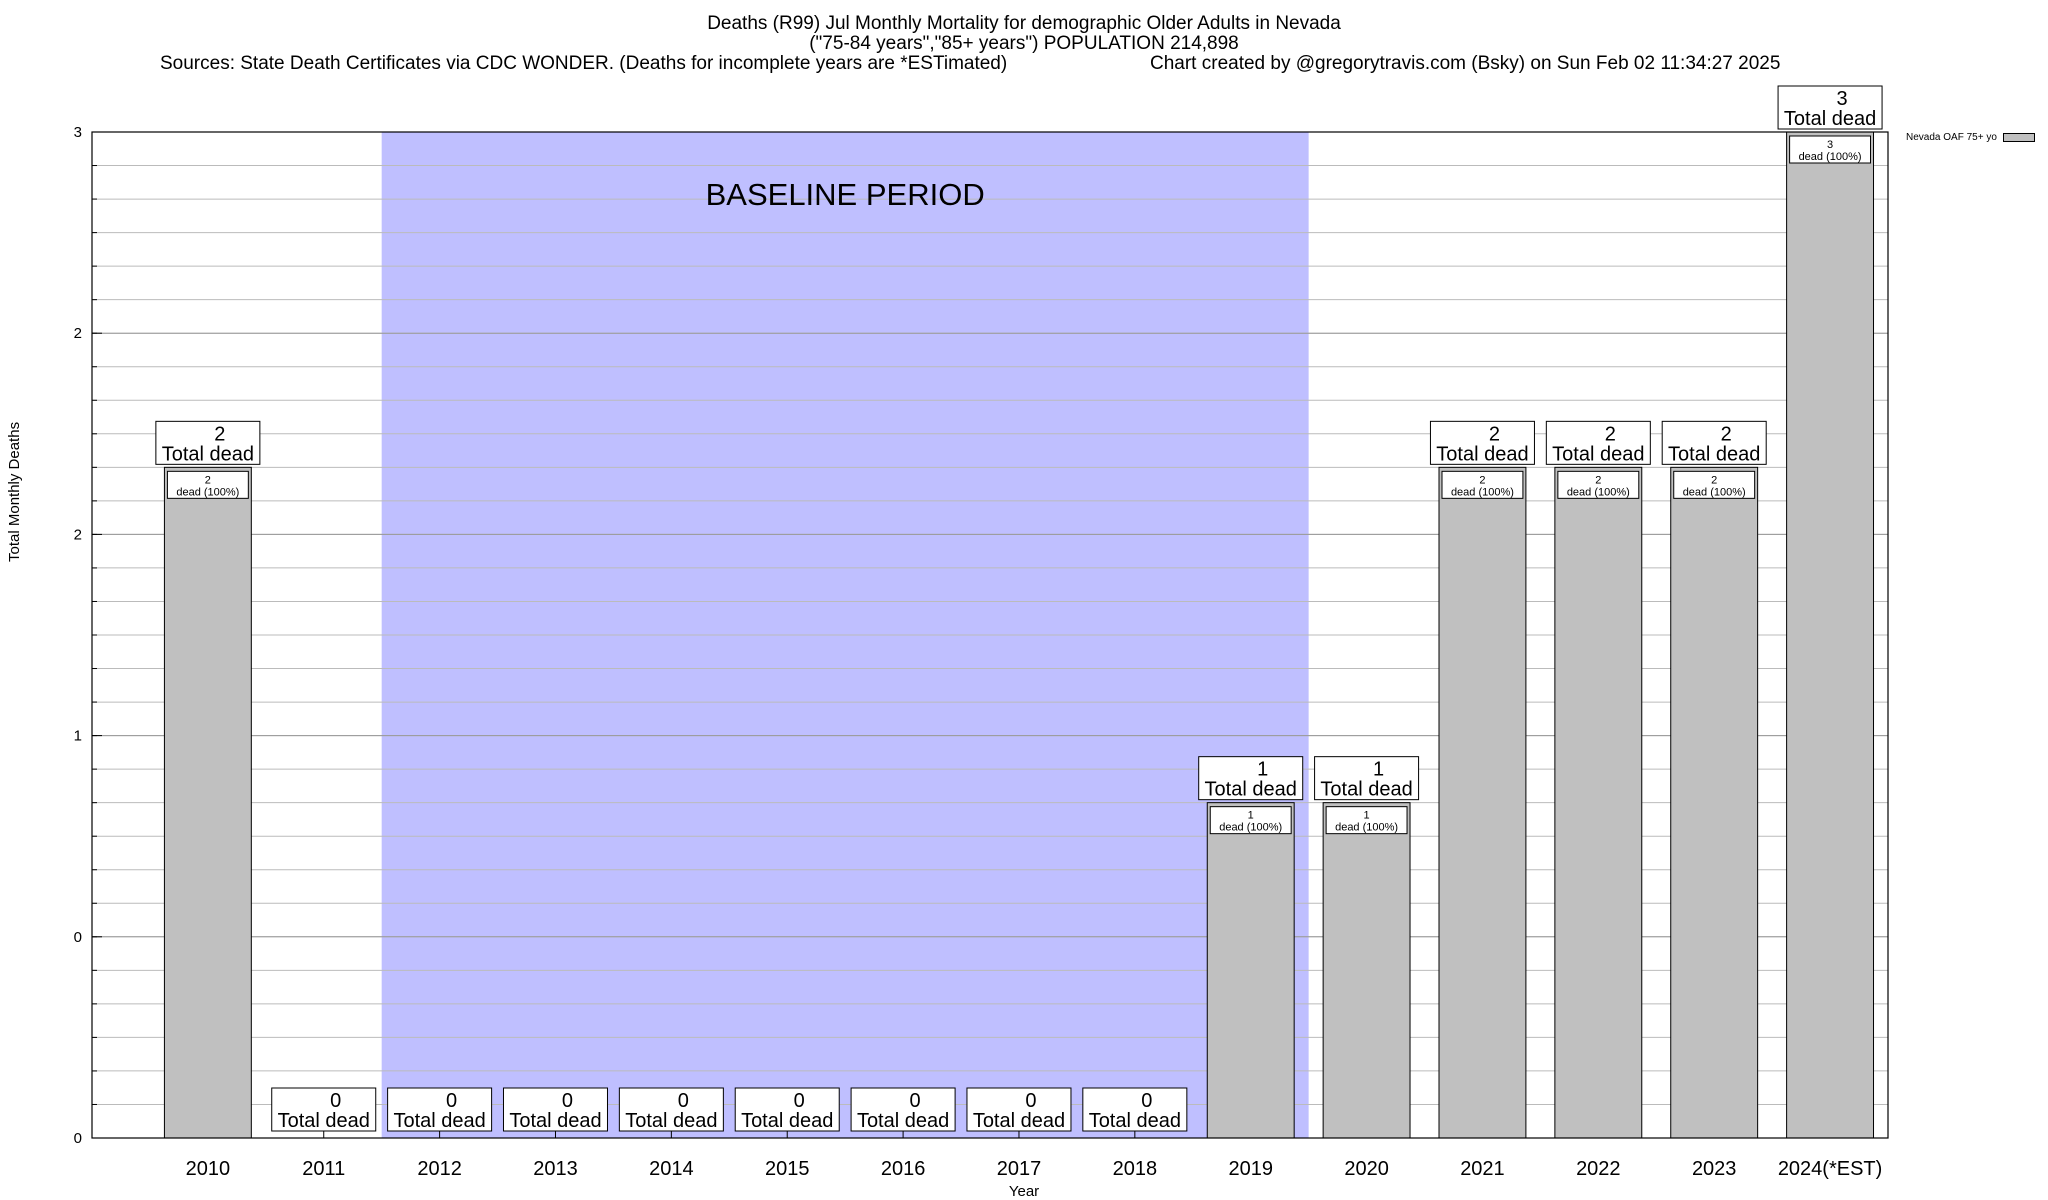 The height and width of the screenshot is (1200, 2048). I want to click on x-tick-label: 2012, so click(439, 1169).